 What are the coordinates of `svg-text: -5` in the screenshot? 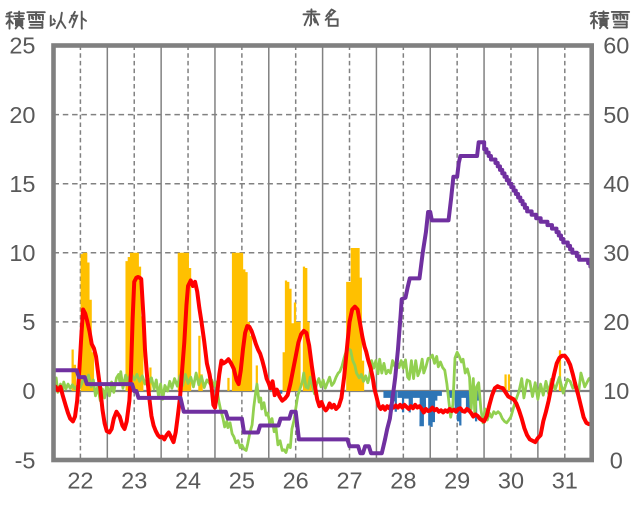 It's located at (25, 460).